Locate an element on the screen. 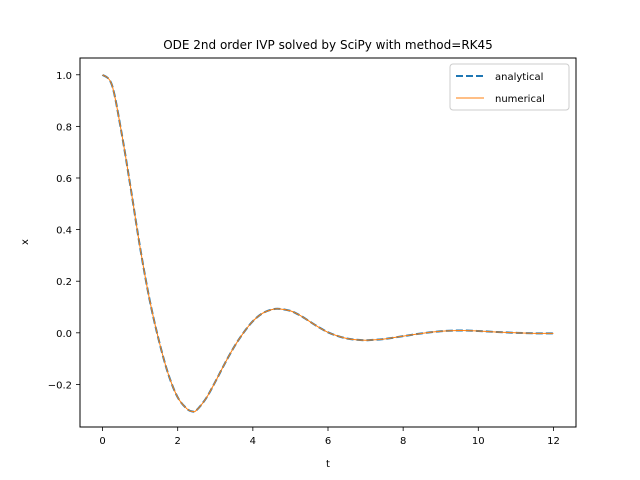 This screenshot has height=480, width=640. x-tick-label: 12 is located at coordinates (553, 441).